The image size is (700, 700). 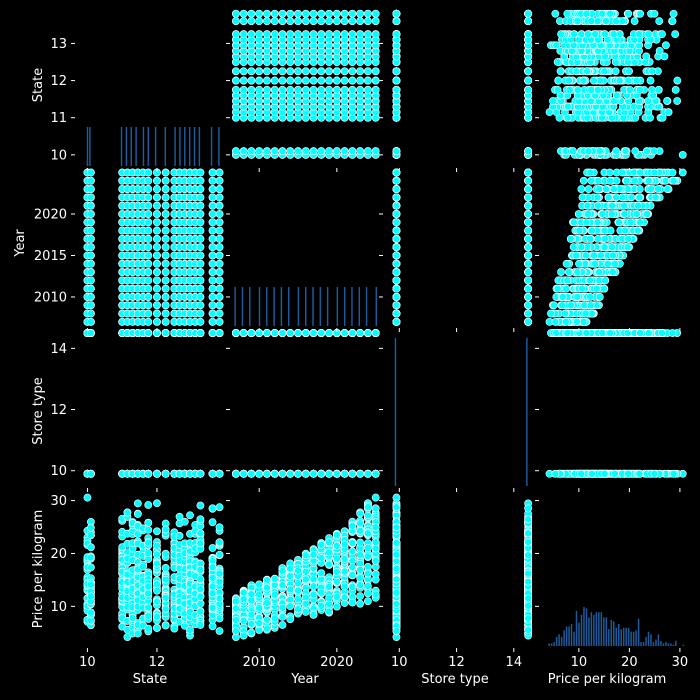 I want to click on panel-year-vs-year, so click(x=306, y=306).